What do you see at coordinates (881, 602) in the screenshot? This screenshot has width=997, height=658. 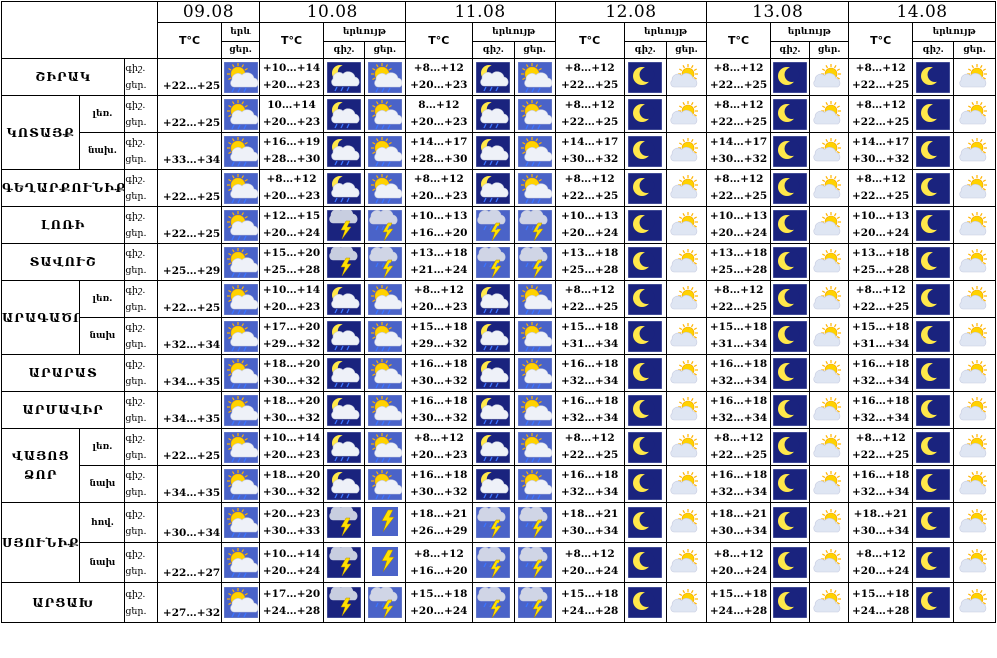 I see `temp-cell: +15…+18 +24…+28` at bounding box center [881, 602].